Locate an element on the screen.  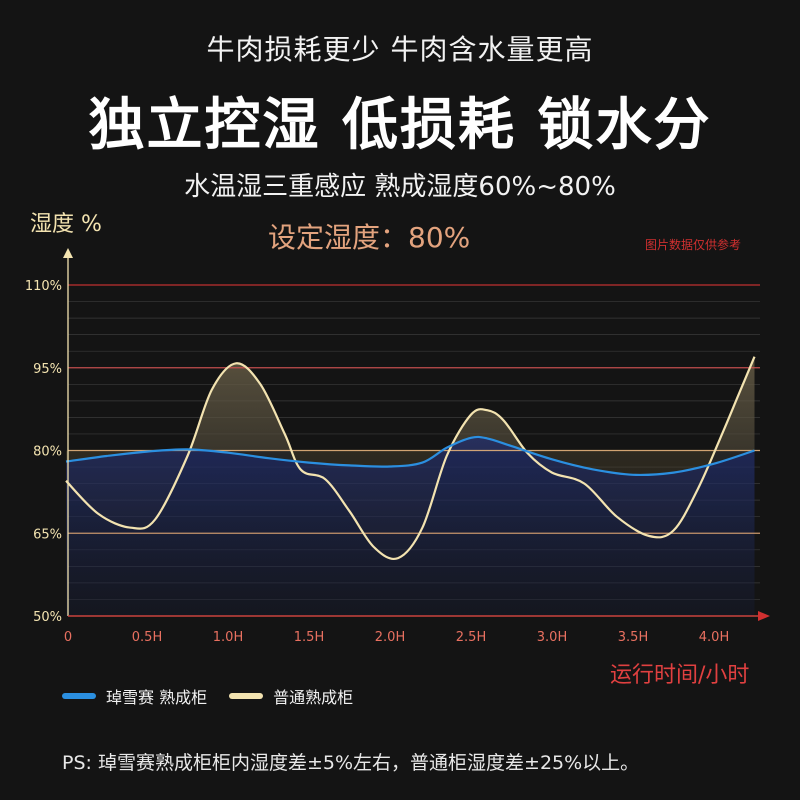
x-tick-label: 0.5H is located at coordinates (147, 637).